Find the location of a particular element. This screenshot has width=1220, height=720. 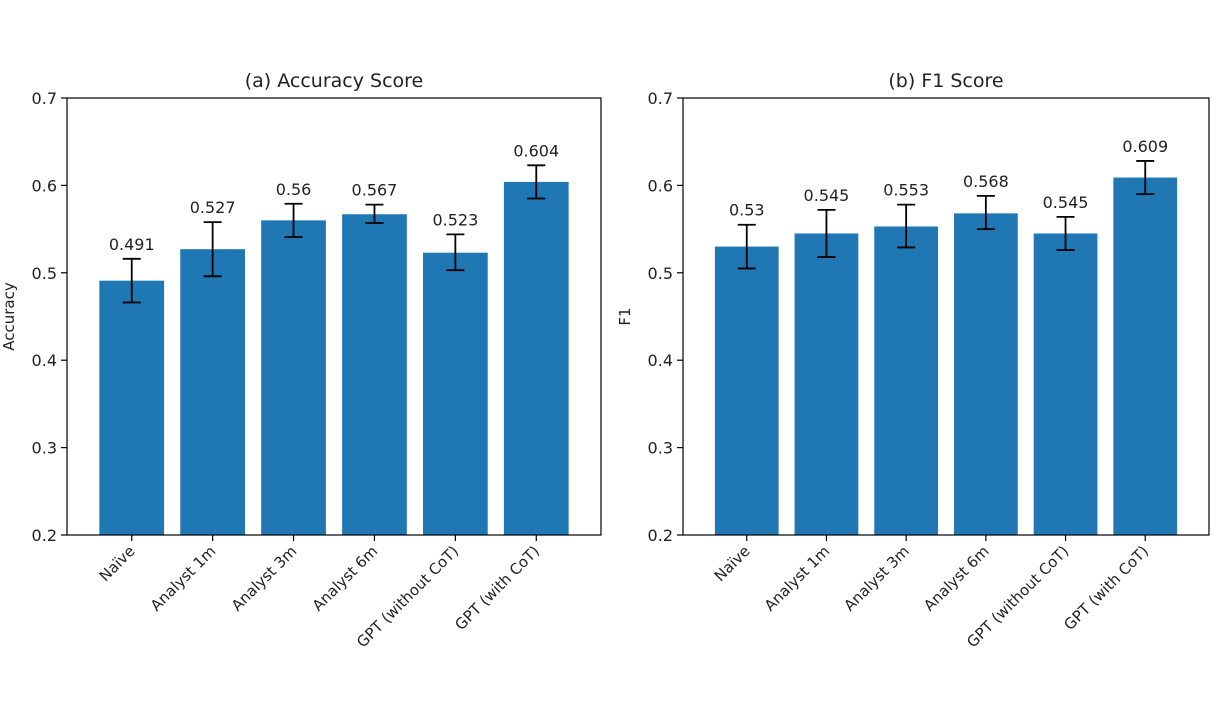

y-axis-label: F1 is located at coordinates (625, 316).